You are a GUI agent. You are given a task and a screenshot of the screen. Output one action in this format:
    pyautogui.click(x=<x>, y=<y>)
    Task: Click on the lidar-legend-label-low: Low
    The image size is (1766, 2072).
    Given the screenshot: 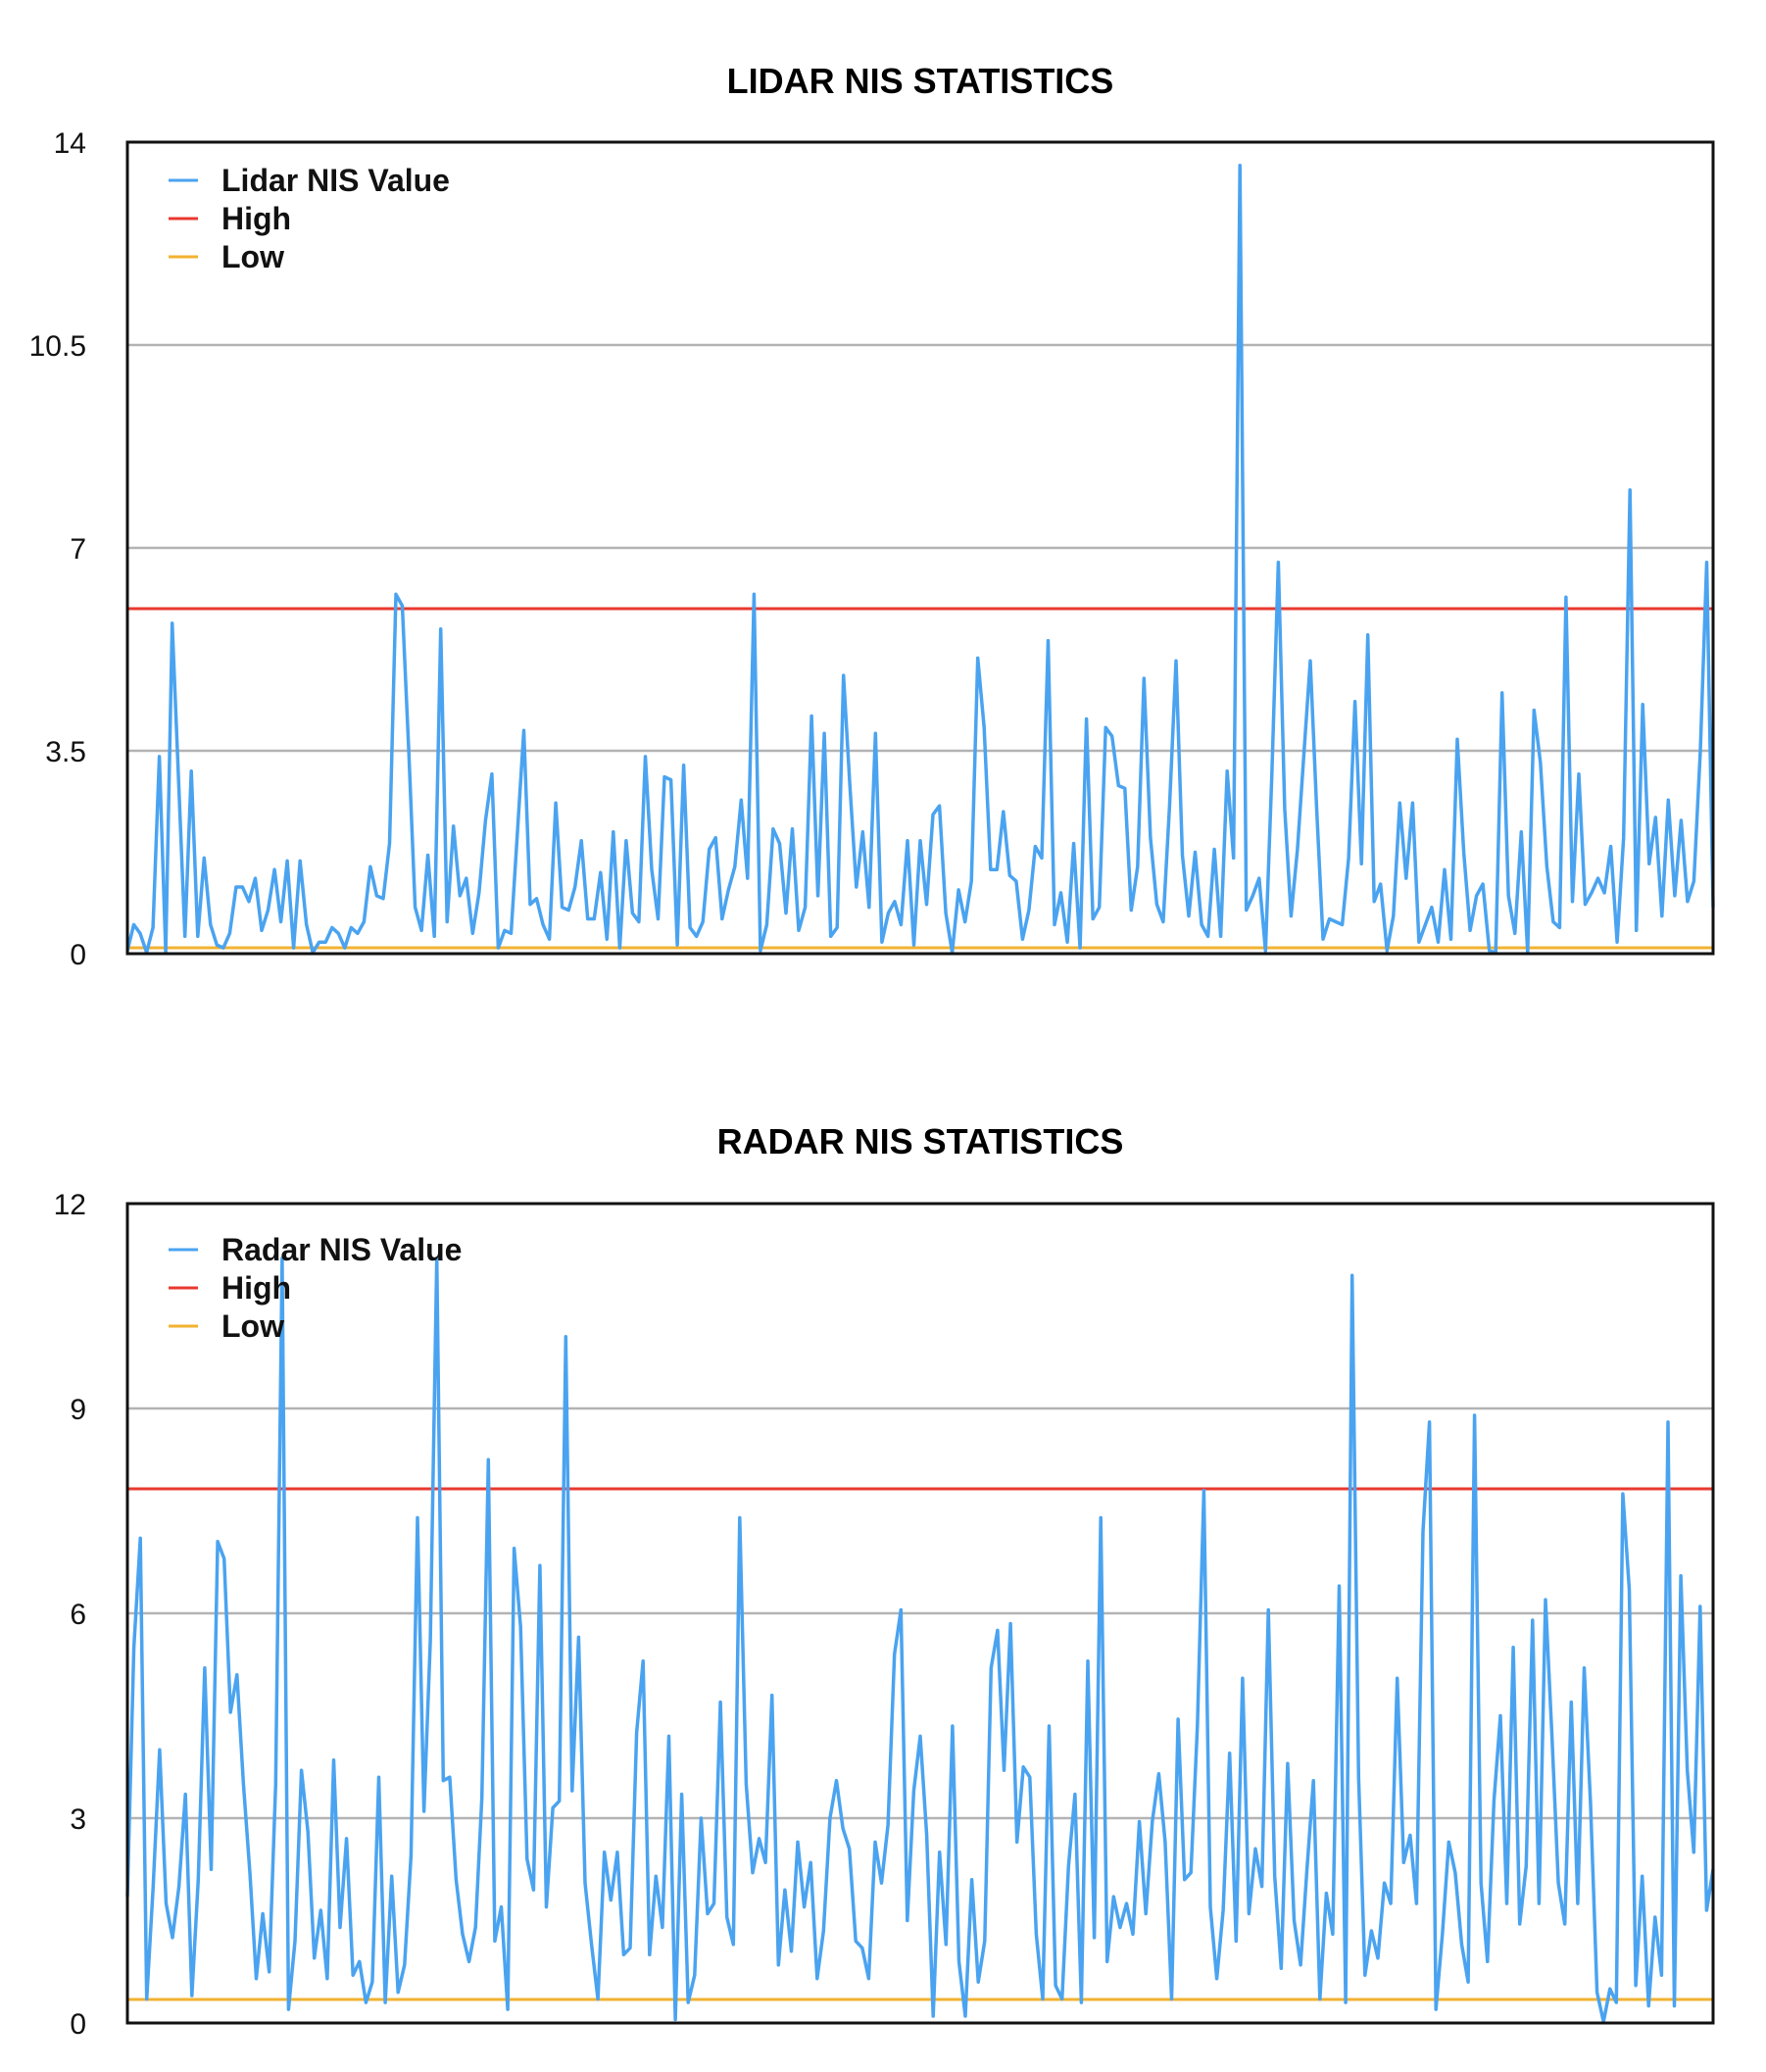 What is the action you would take?
    pyautogui.click(x=252, y=256)
    